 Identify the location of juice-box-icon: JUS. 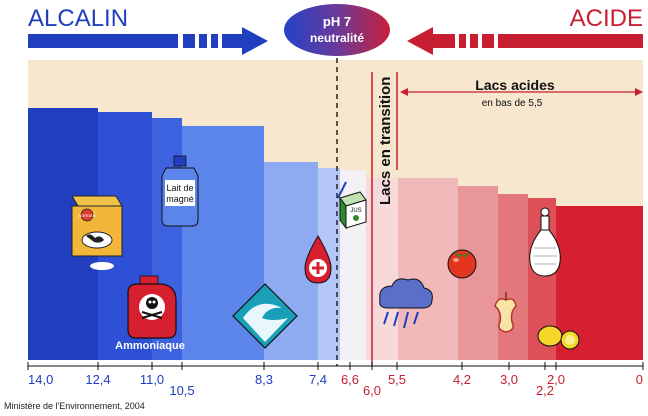
(352, 205).